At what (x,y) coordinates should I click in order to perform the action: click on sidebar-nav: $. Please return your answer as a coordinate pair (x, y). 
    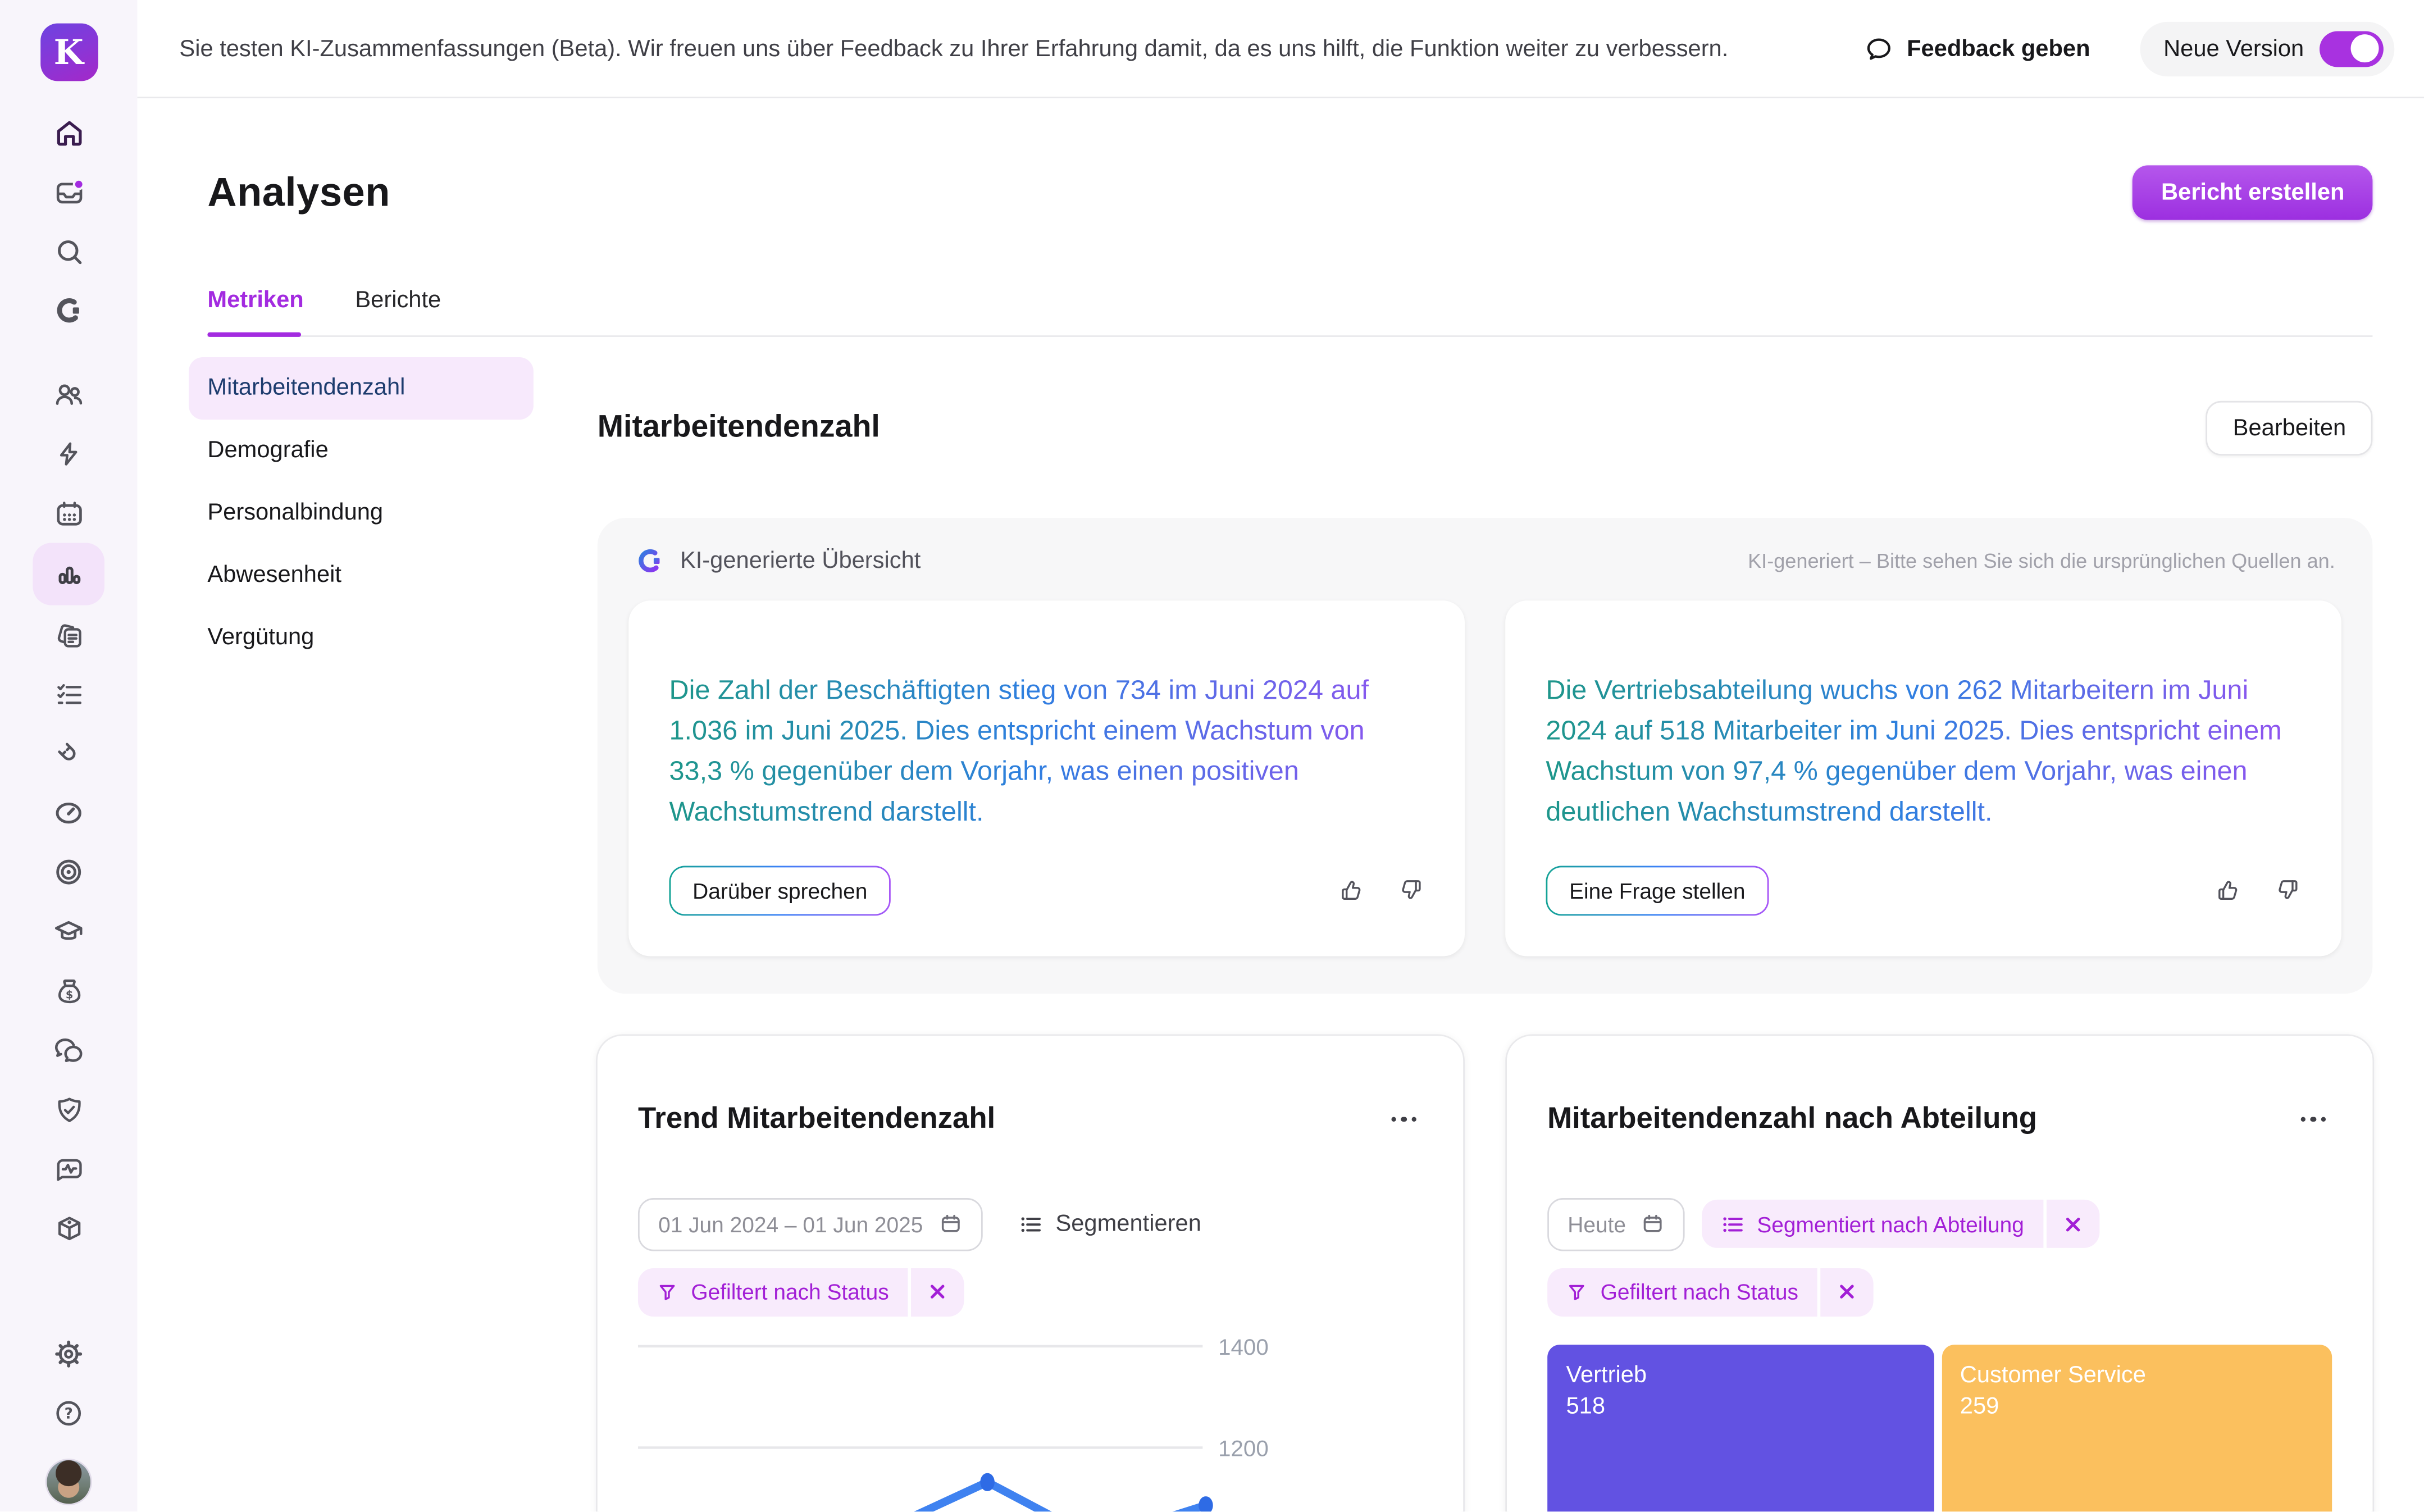
    Looking at the image, I should click on (68, 807).